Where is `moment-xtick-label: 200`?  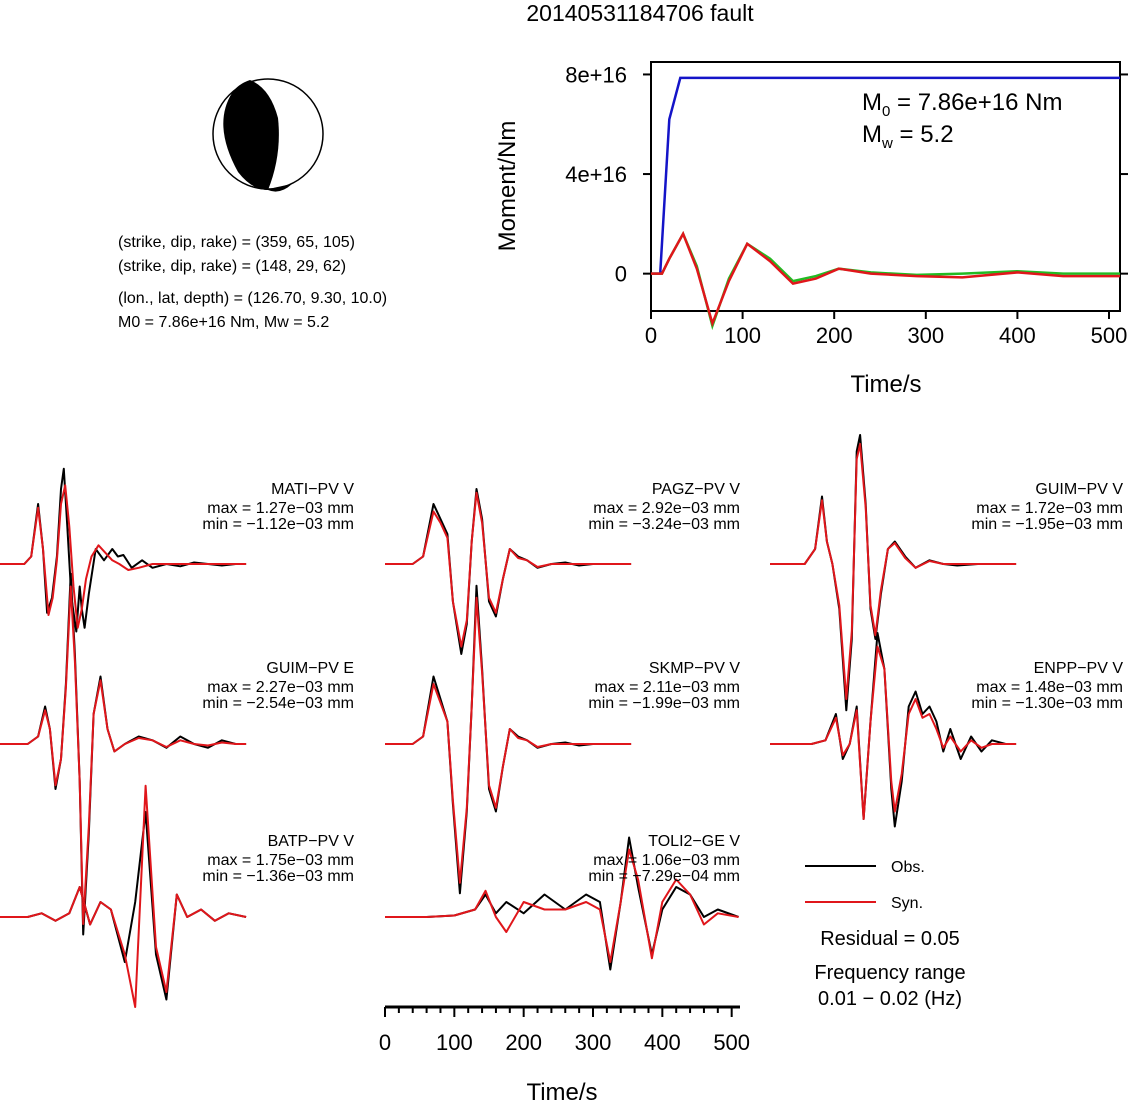
moment-xtick-label: 200 is located at coordinates (834, 335).